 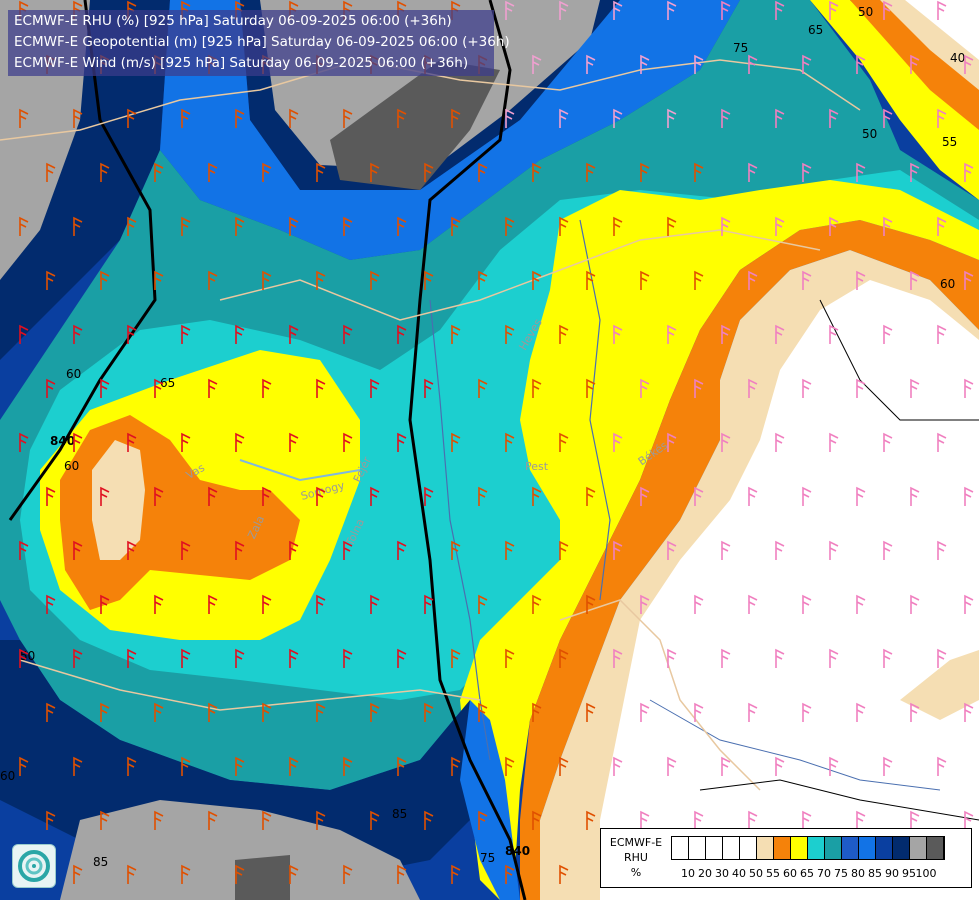 What do you see at coordinates (100, 862) in the screenshot?
I see `contour-label: 85` at bounding box center [100, 862].